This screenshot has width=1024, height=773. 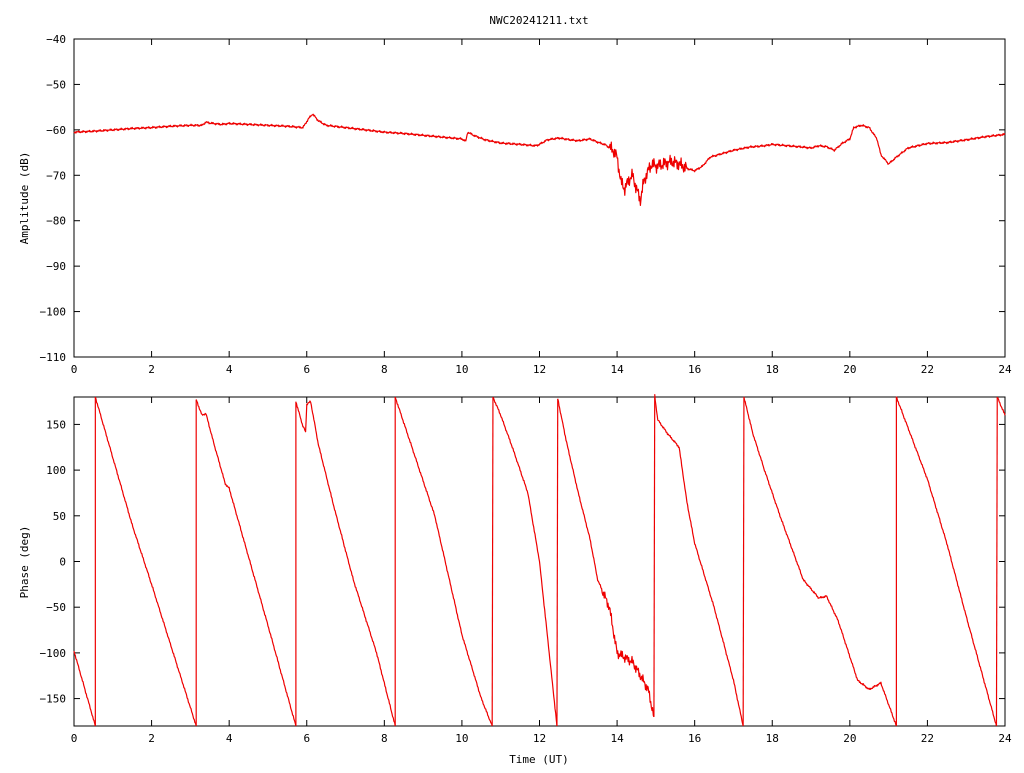 What do you see at coordinates (772, 738) in the screenshot?
I see `phase-x-tick-label: 18` at bounding box center [772, 738].